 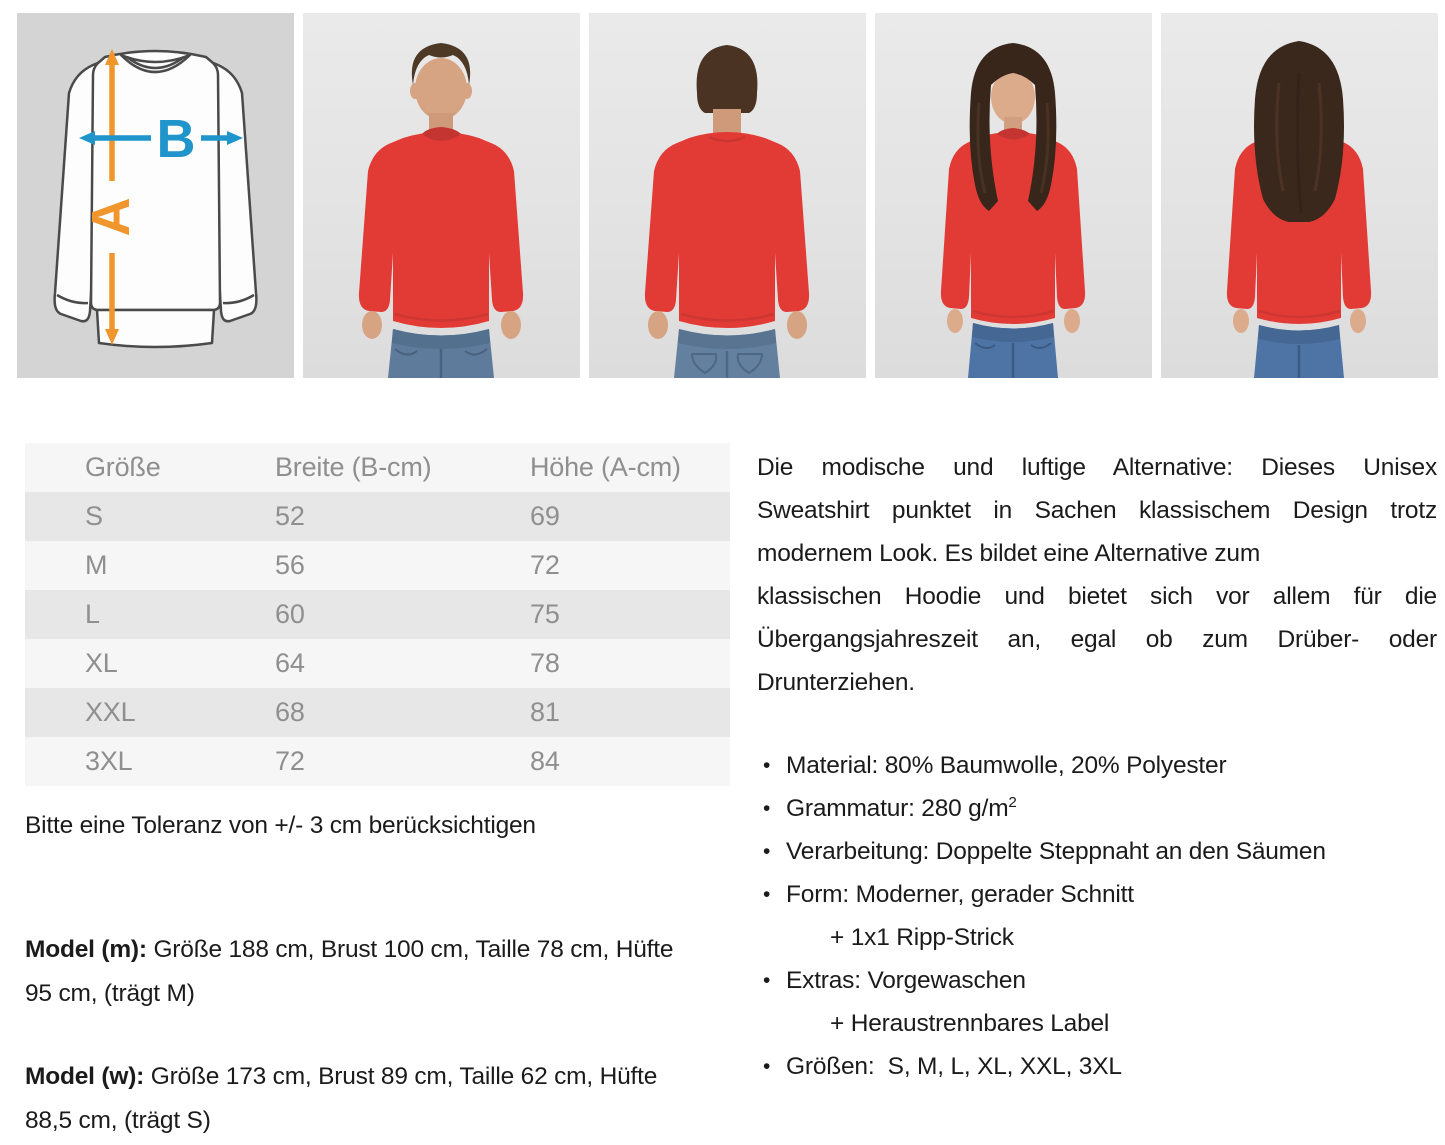 What do you see at coordinates (727, 230) in the screenshot?
I see `sweatshirt-back` at bounding box center [727, 230].